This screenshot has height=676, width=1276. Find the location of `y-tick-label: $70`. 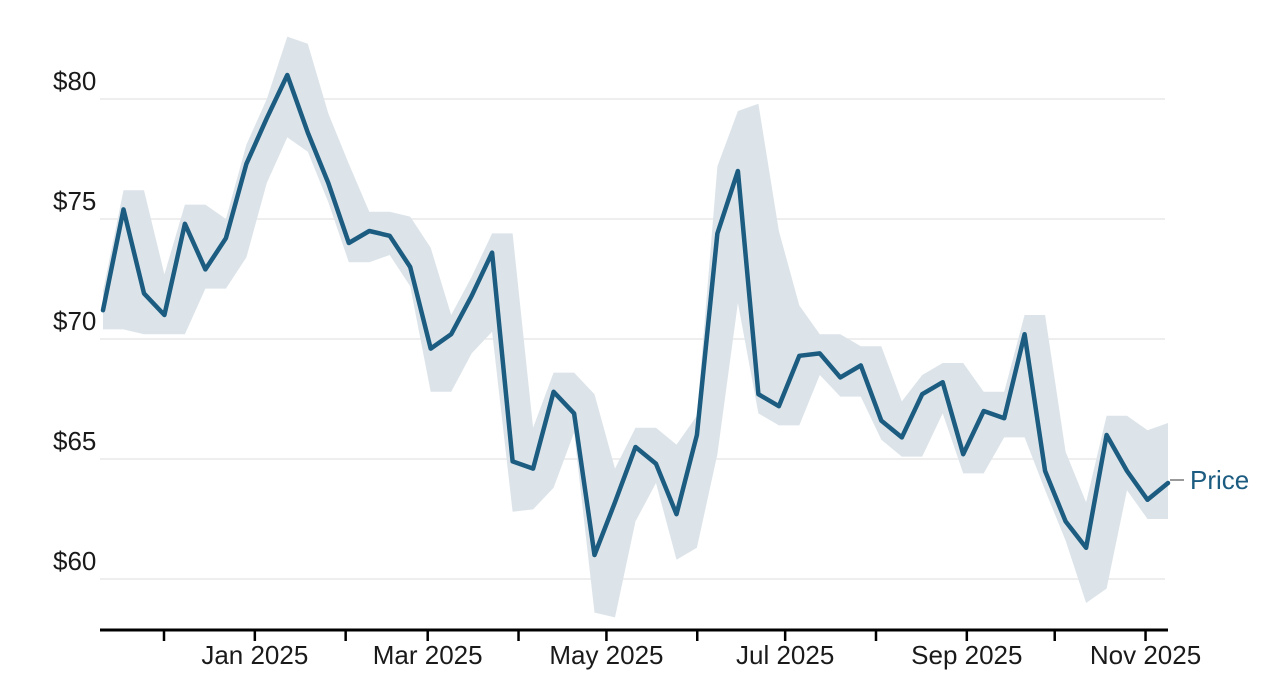

y-tick-label: $70 is located at coordinates (74, 321).